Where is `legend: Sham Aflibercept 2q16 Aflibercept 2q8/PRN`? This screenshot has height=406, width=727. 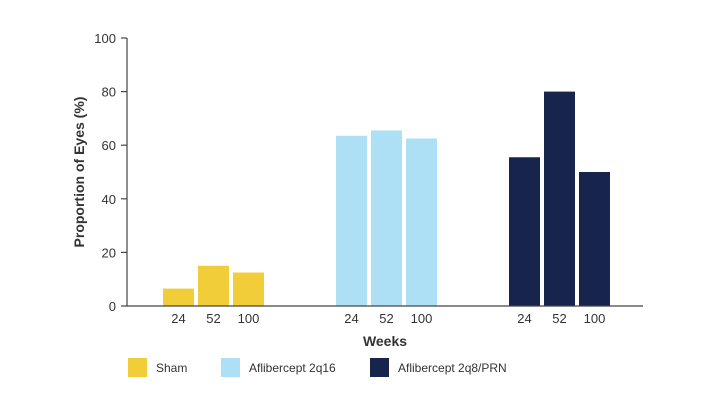 legend: Sham Aflibercept 2q16 Aflibercept 2q8/PRN is located at coordinates (317, 367).